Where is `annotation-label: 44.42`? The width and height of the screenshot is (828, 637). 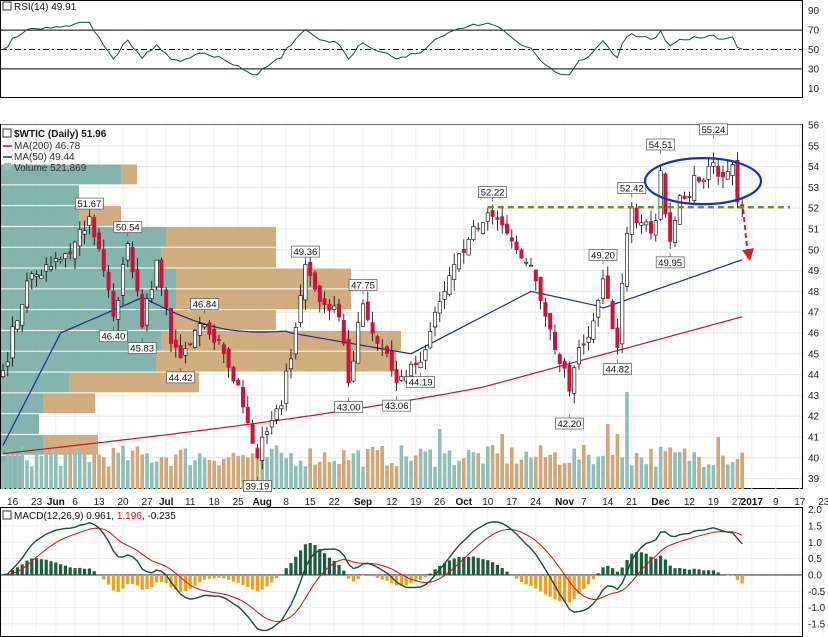 annotation-label: 44.42 is located at coordinates (181, 378).